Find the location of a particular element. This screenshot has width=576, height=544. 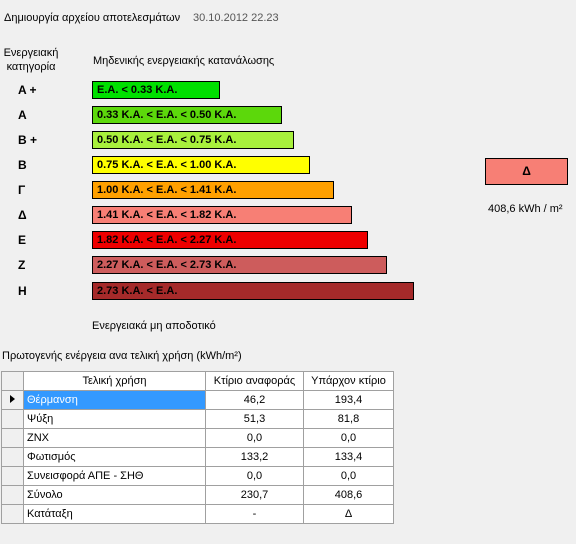

column-header-reference-building: Κτίριο αναφοράς is located at coordinates (254, 381).